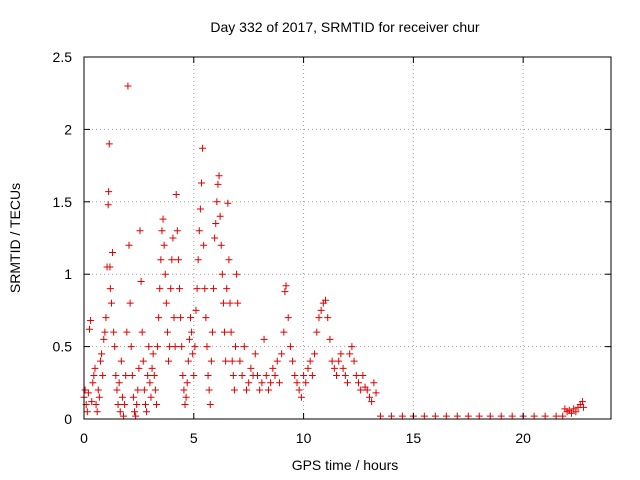  I want to click on y-tick-label: 2, so click(68, 129).